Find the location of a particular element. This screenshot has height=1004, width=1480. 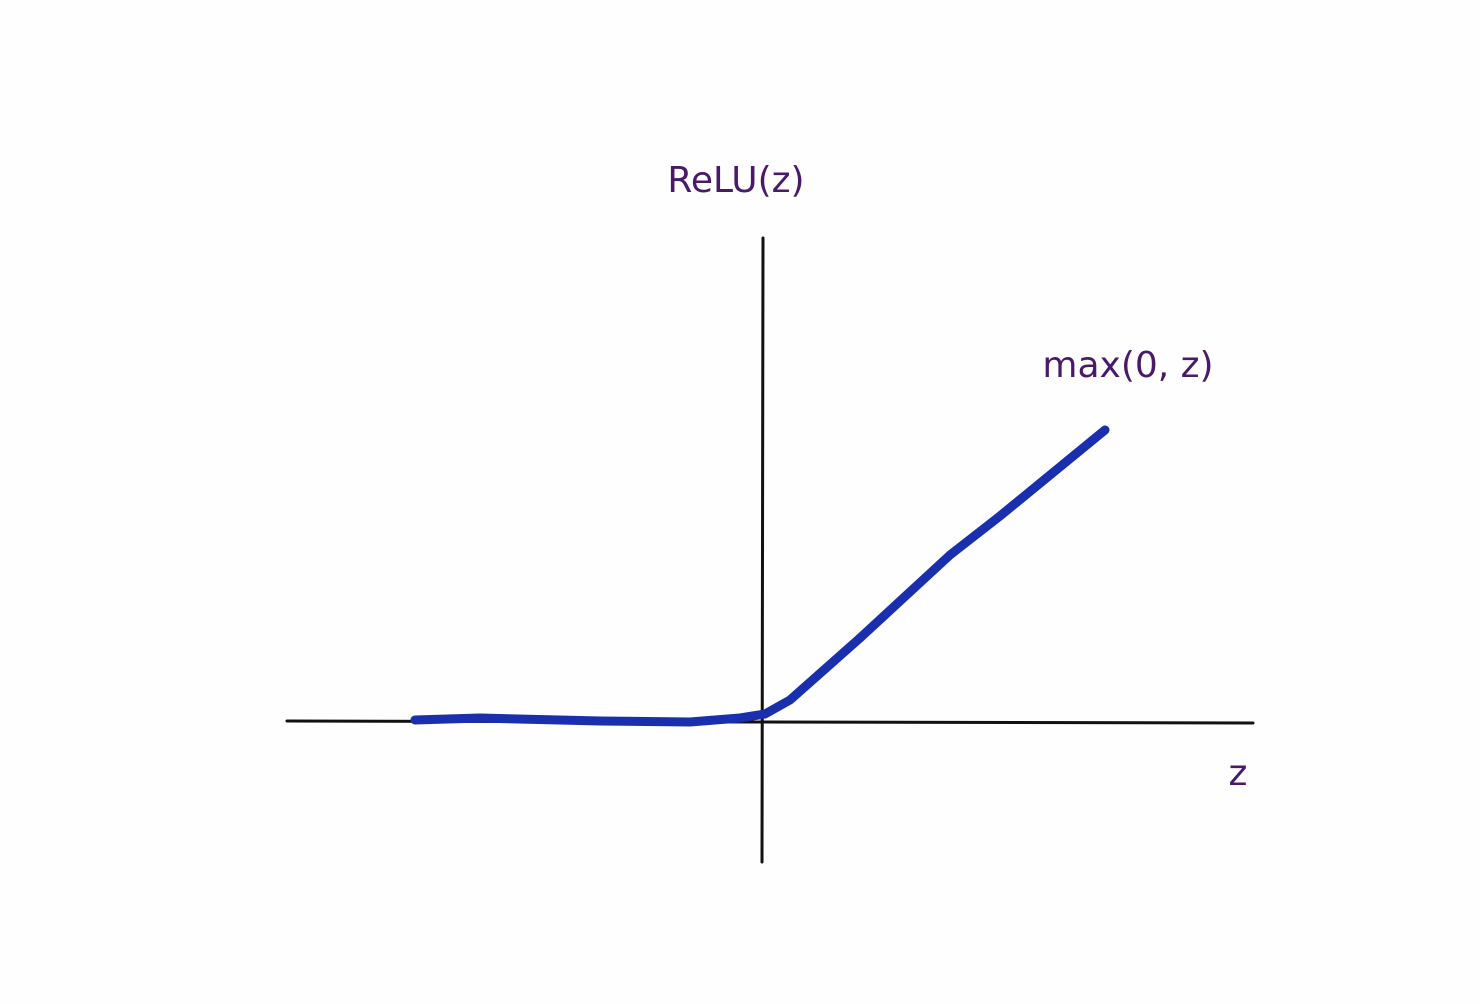

relu-curve is located at coordinates (760, 576).